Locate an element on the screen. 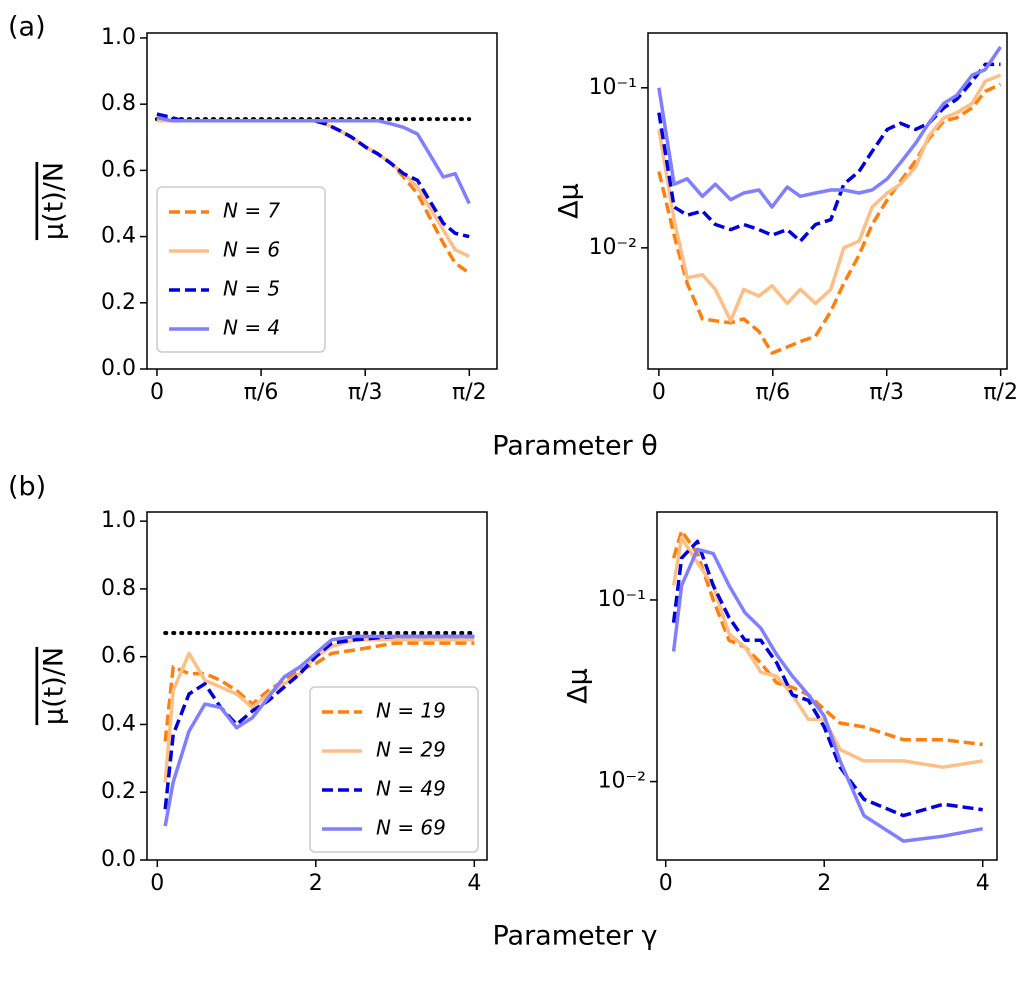  panel-label: (b) is located at coordinates (27, 487).